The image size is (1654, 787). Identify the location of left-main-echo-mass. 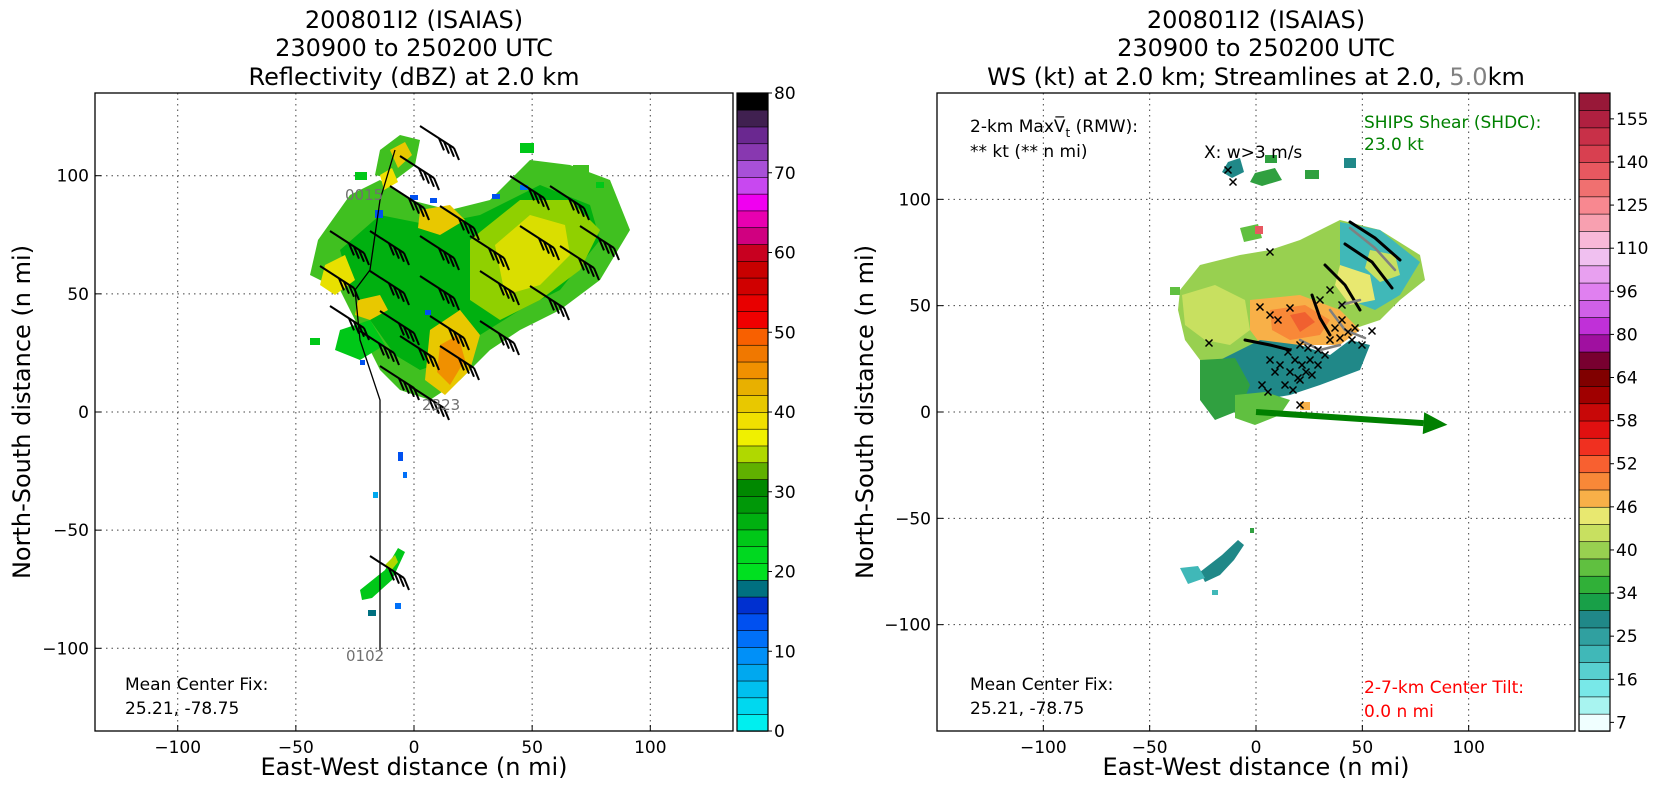
(470, 375).